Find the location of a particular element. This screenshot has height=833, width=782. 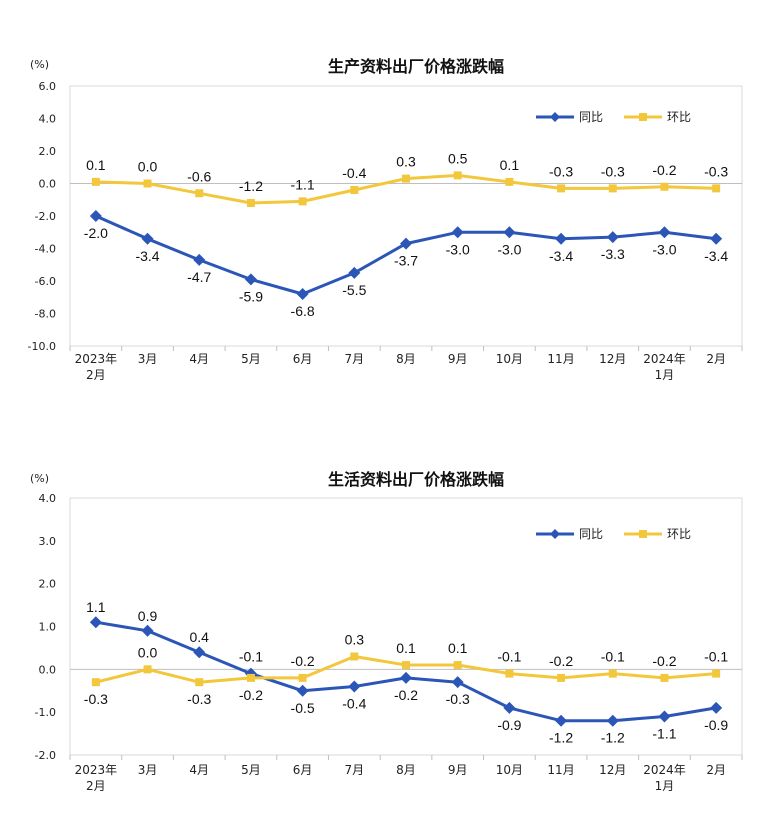

data-label-yoy: -6.8 is located at coordinates (303, 311).